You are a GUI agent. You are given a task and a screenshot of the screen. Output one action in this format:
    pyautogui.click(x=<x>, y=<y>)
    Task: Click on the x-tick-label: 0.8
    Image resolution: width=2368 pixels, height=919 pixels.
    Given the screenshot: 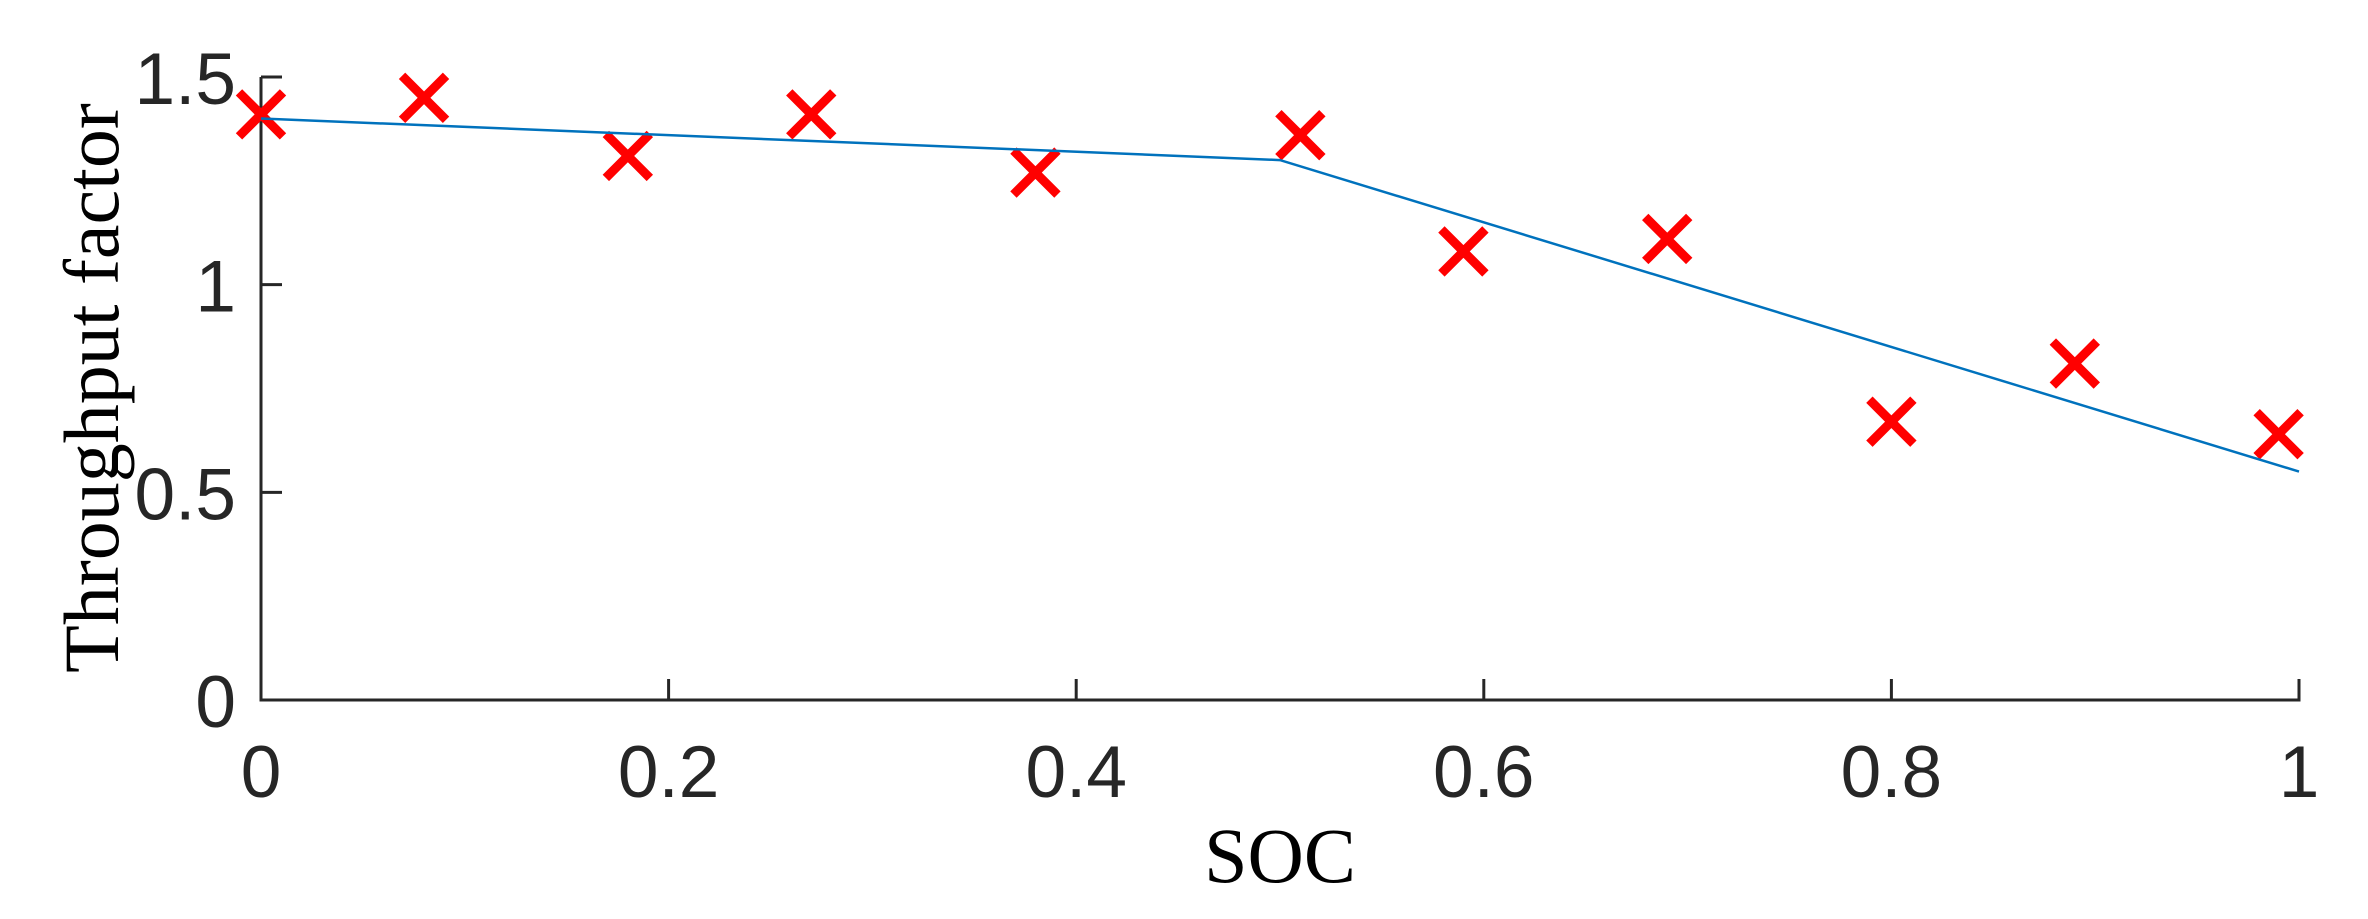 What is the action you would take?
    pyautogui.click(x=1891, y=772)
    